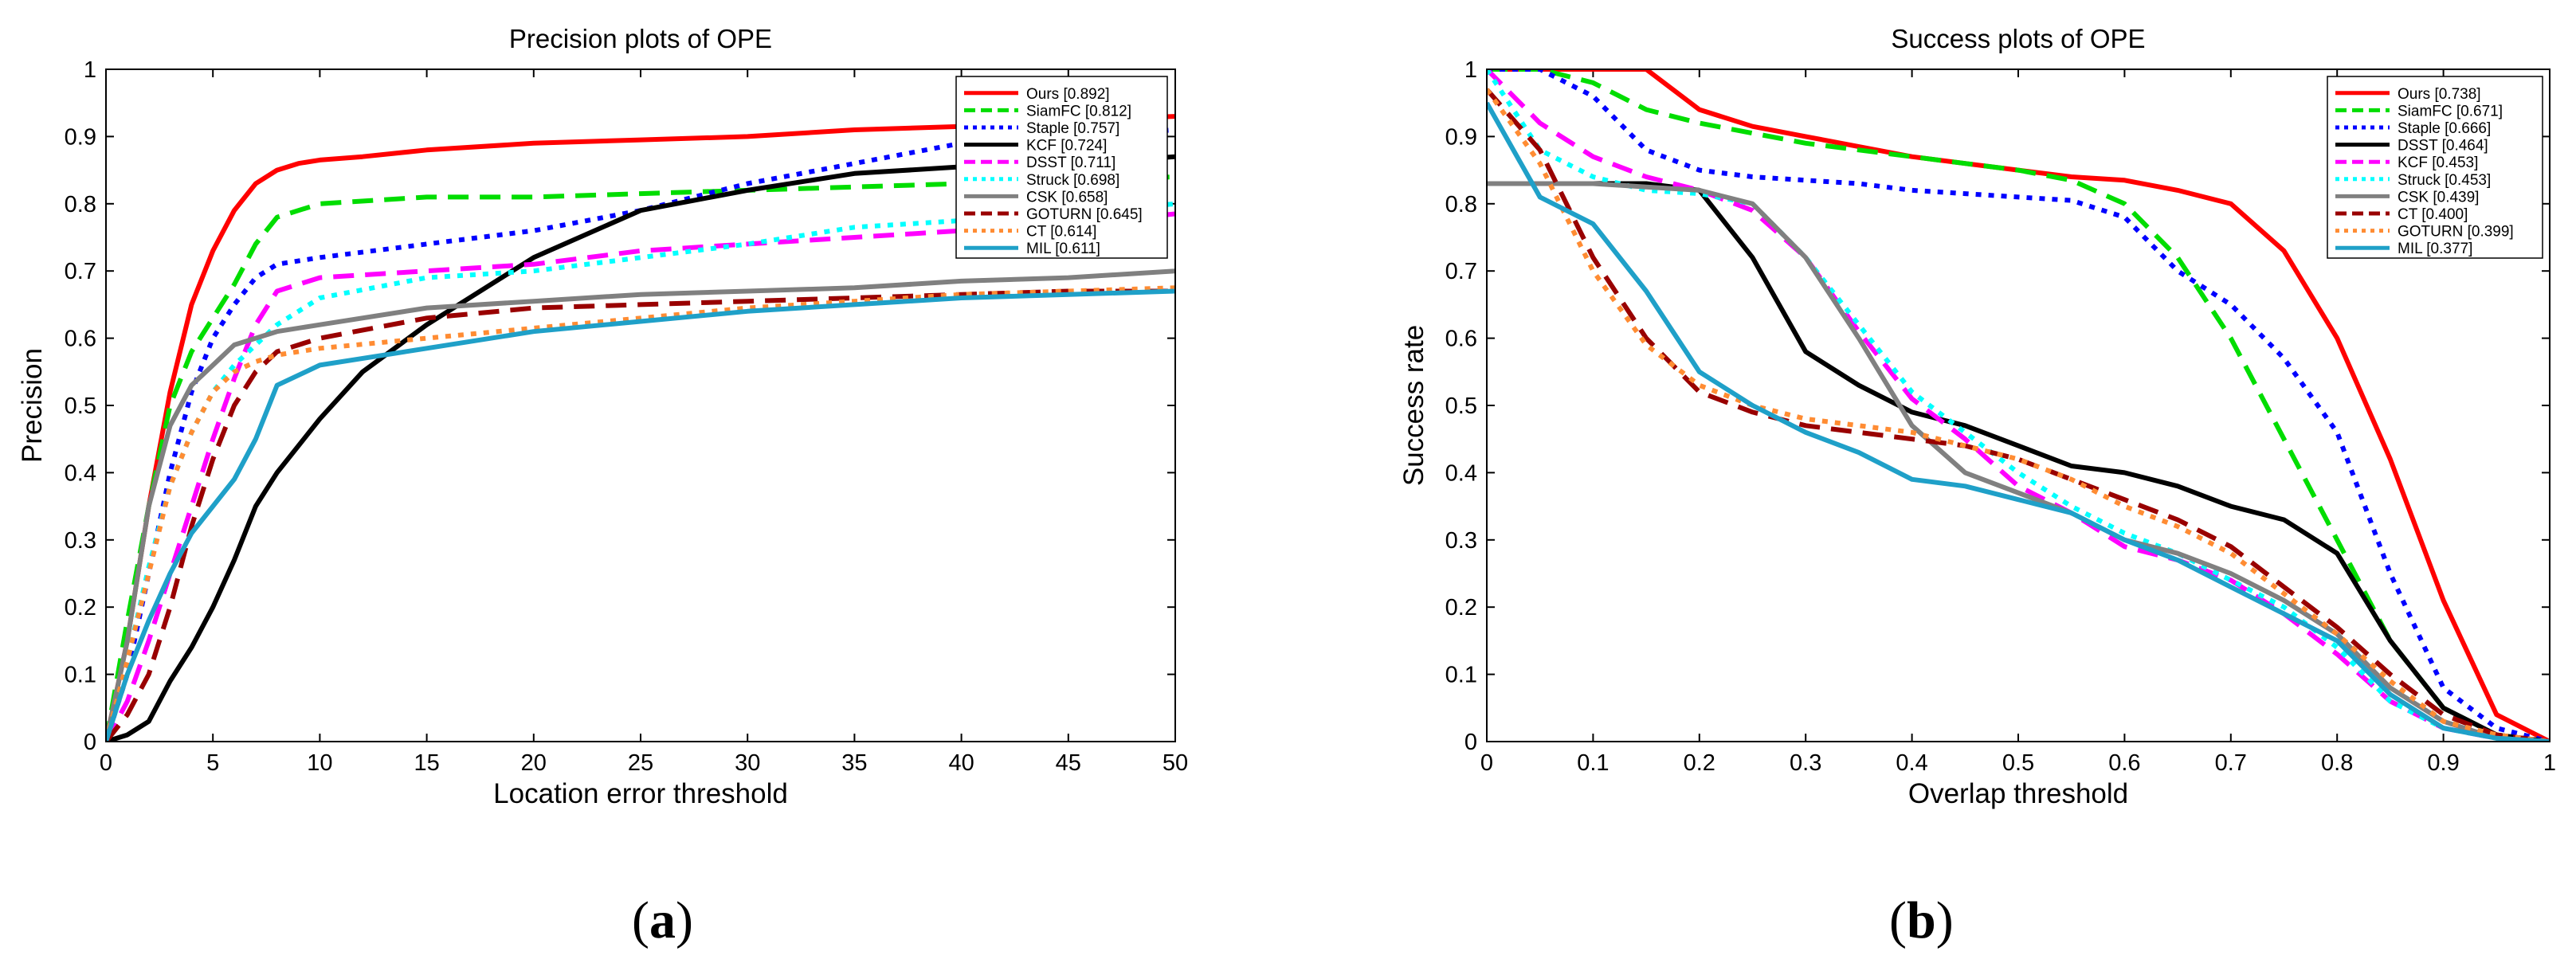 The width and height of the screenshot is (2576, 967). What do you see at coordinates (426, 763) in the screenshot?
I see `x-tick-label: 15` at bounding box center [426, 763].